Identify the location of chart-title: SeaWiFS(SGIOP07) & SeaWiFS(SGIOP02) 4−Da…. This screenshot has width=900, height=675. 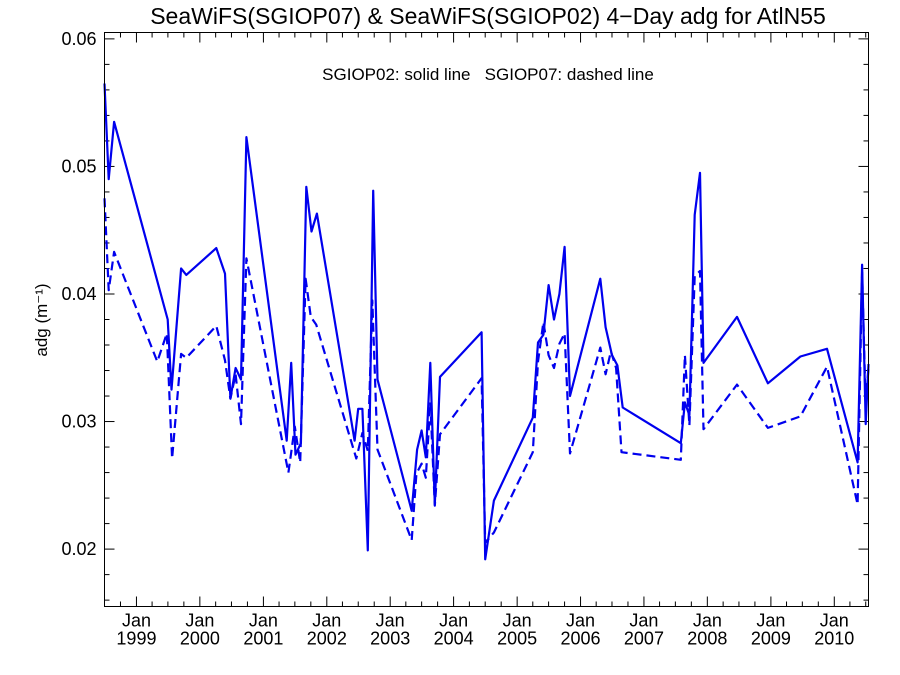
(488, 16).